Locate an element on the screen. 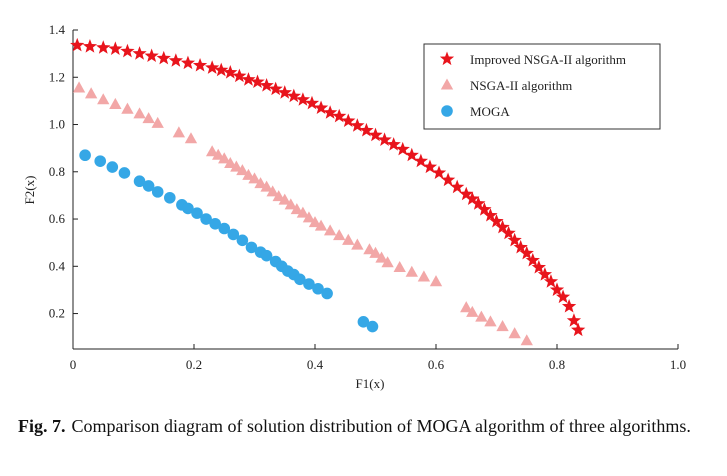  y-tick-label: 1.4 is located at coordinates (57, 29).